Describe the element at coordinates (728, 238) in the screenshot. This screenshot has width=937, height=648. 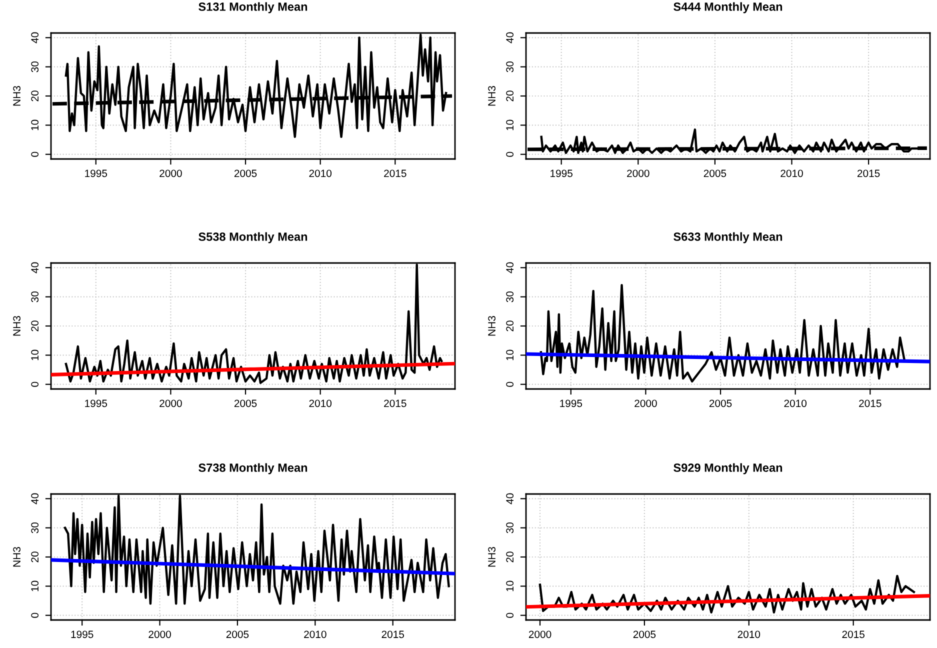
I see `chart-title: S633 Monthly Mean` at that location.